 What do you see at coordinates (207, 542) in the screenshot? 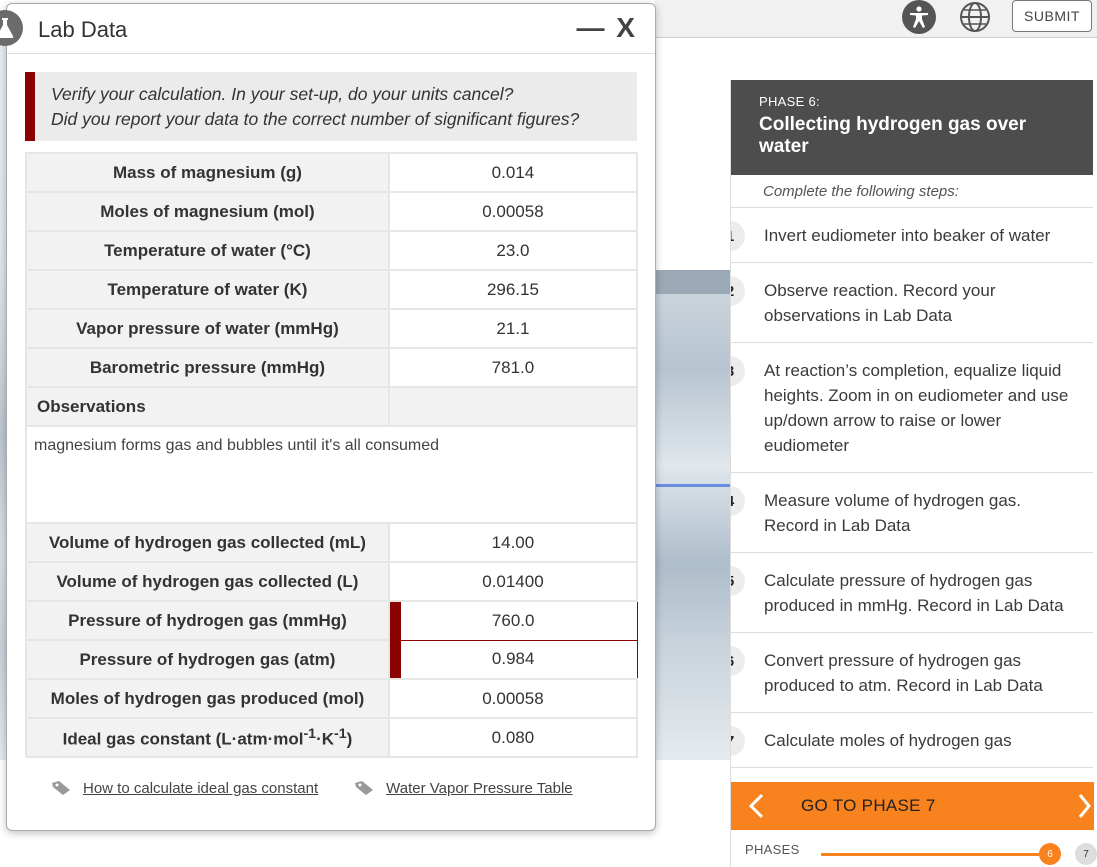
I see `row-label: Volume of hydrogen gas collected (mL)` at bounding box center [207, 542].